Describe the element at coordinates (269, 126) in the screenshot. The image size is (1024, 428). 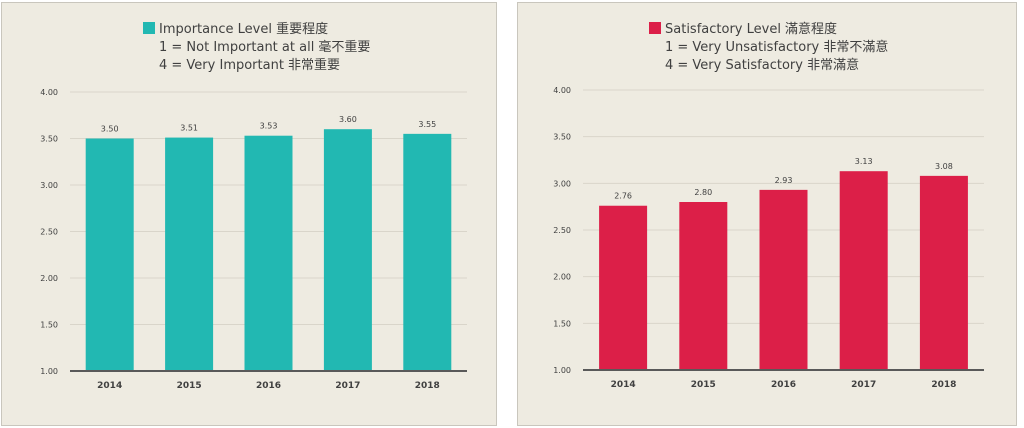
I see `data-label: 3.53` at that location.